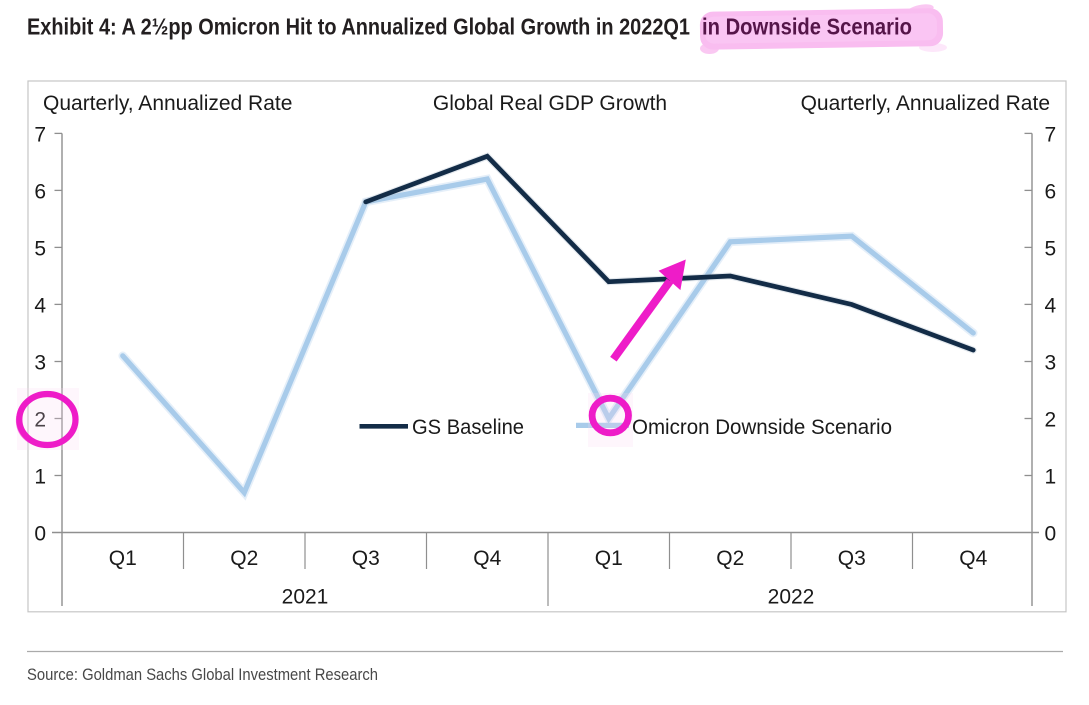 This screenshot has height=705, width=1089. What do you see at coordinates (762, 427) in the screenshot?
I see `svg-text: Omicron Downside Scenario` at bounding box center [762, 427].